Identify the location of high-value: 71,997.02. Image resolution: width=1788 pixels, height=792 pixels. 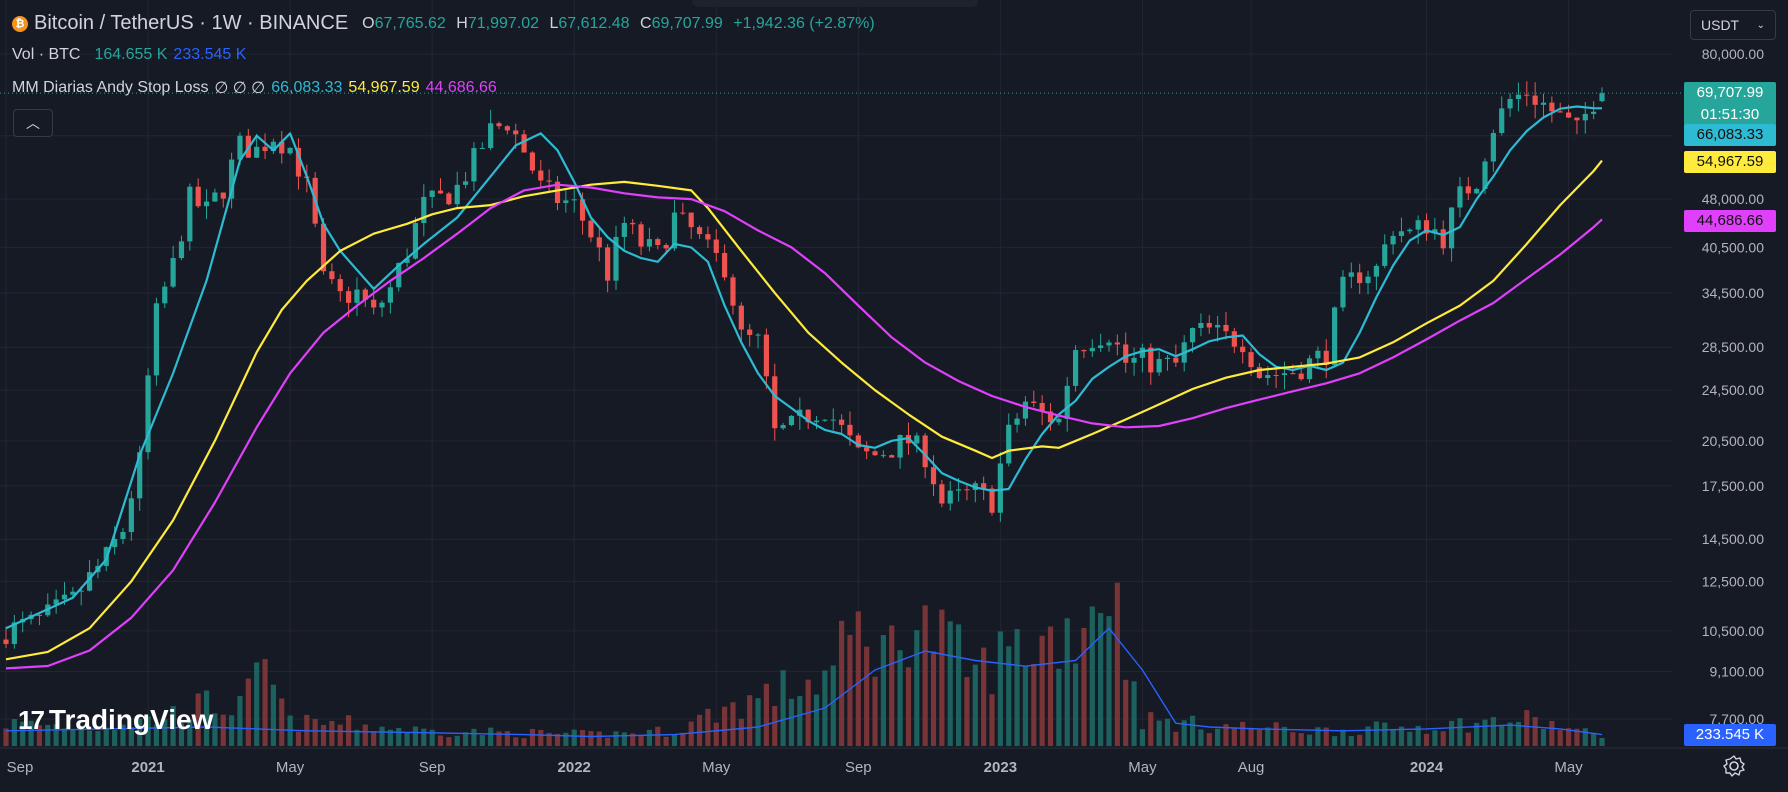
(503, 23).